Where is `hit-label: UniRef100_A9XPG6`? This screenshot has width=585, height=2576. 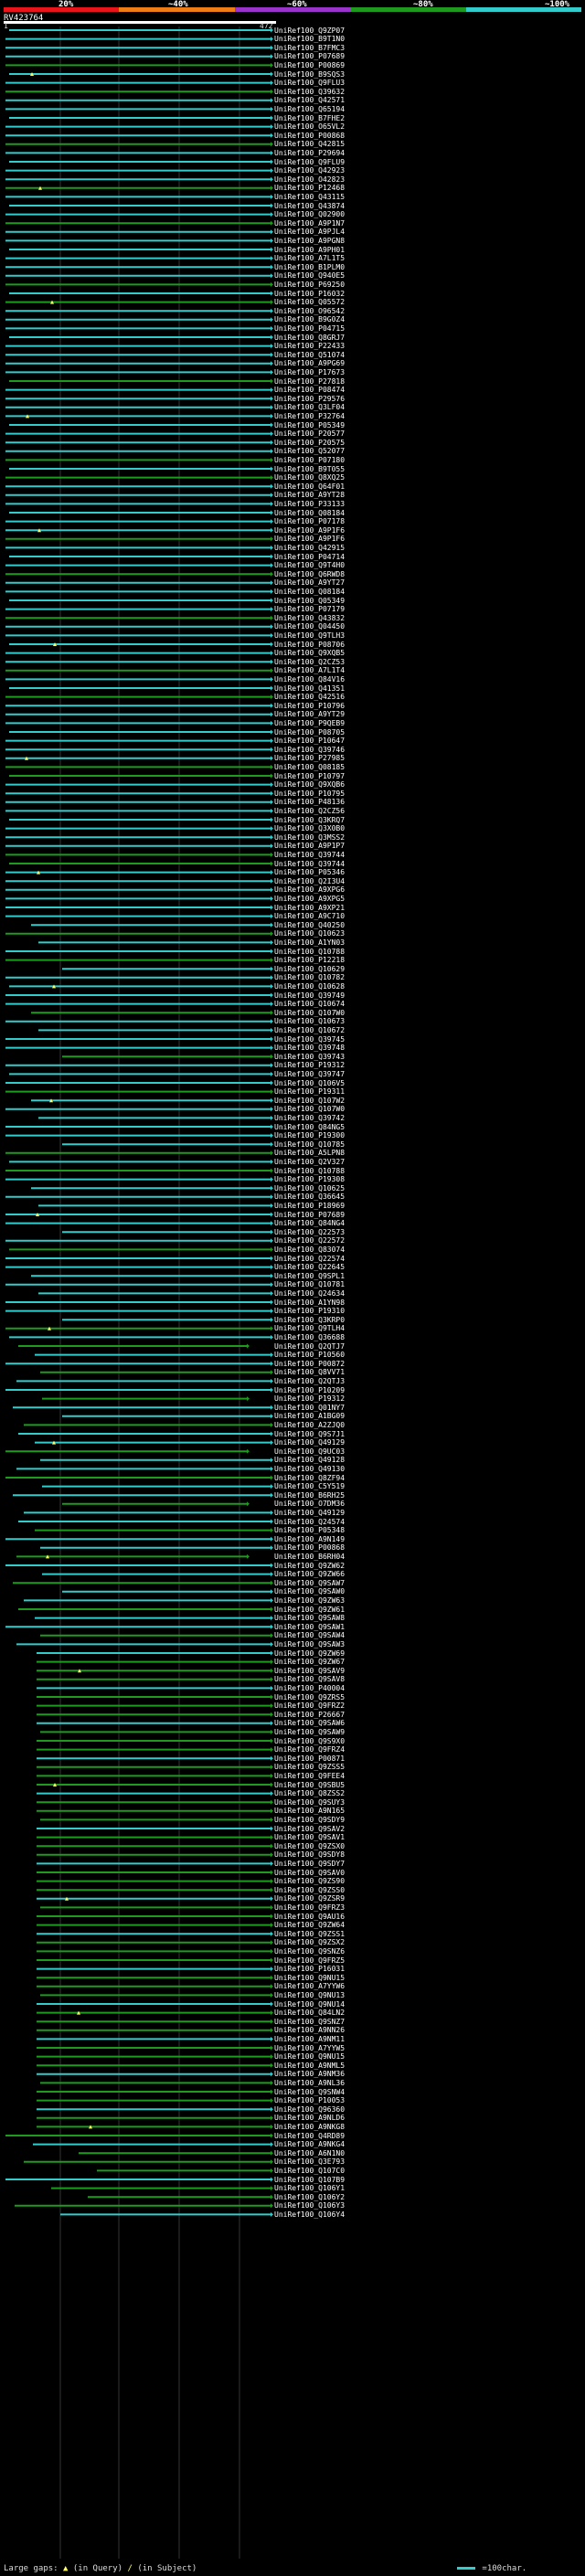
hit-label: UniRef100_A9XPG6 is located at coordinates (310, 890).